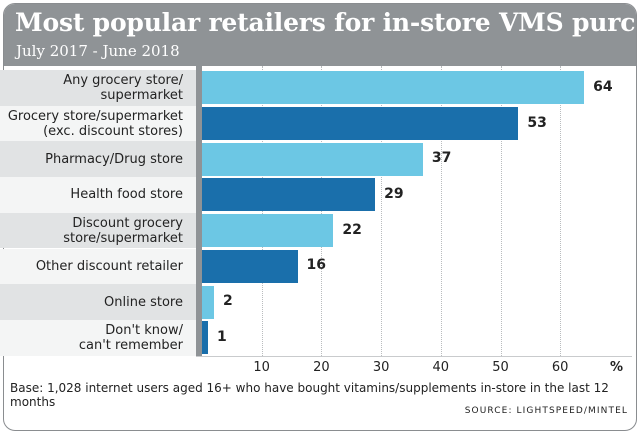 The height and width of the screenshot is (434, 640). What do you see at coordinates (617, 367) in the screenshot?
I see `x-axis-unit: %` at bounding box center [617, 367].